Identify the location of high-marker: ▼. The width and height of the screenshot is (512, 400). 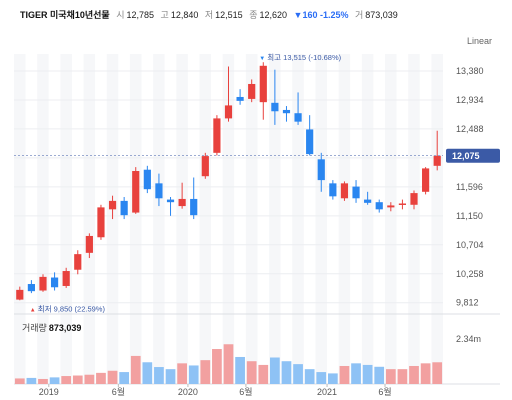
(262, 59).